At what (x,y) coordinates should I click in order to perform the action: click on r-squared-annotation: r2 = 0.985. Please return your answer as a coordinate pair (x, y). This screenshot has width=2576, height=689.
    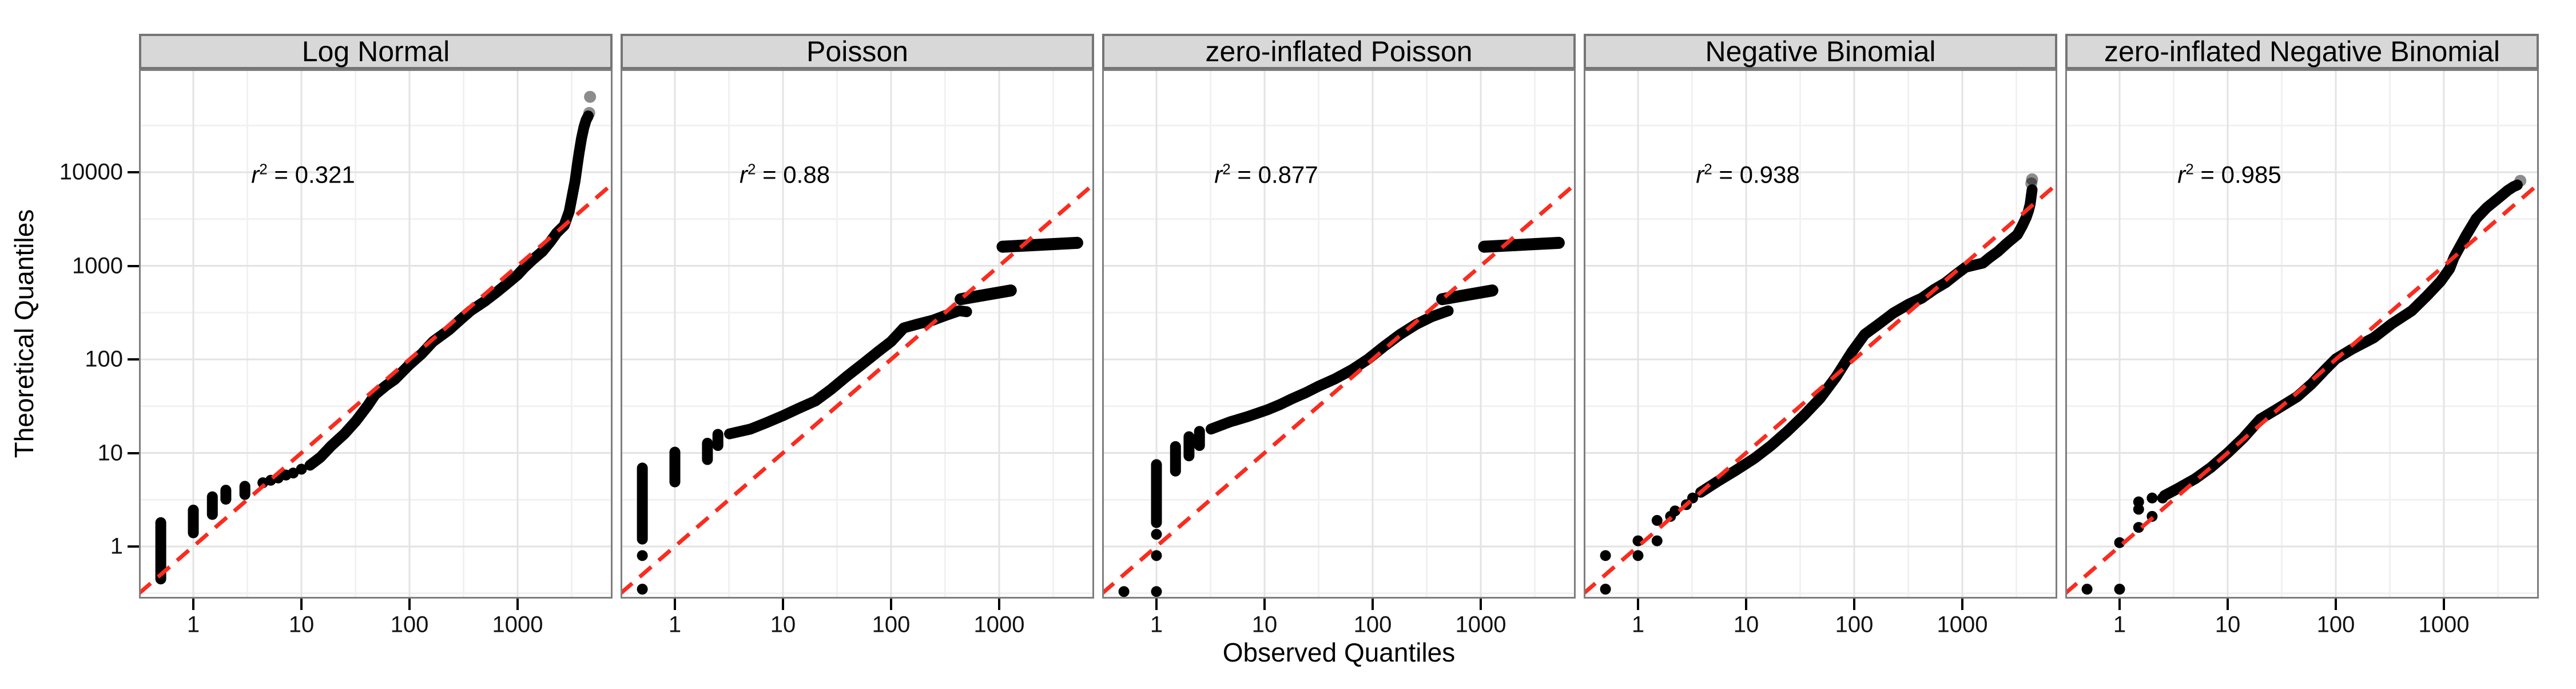
    Looking at the image, I should click on (2229, 174).